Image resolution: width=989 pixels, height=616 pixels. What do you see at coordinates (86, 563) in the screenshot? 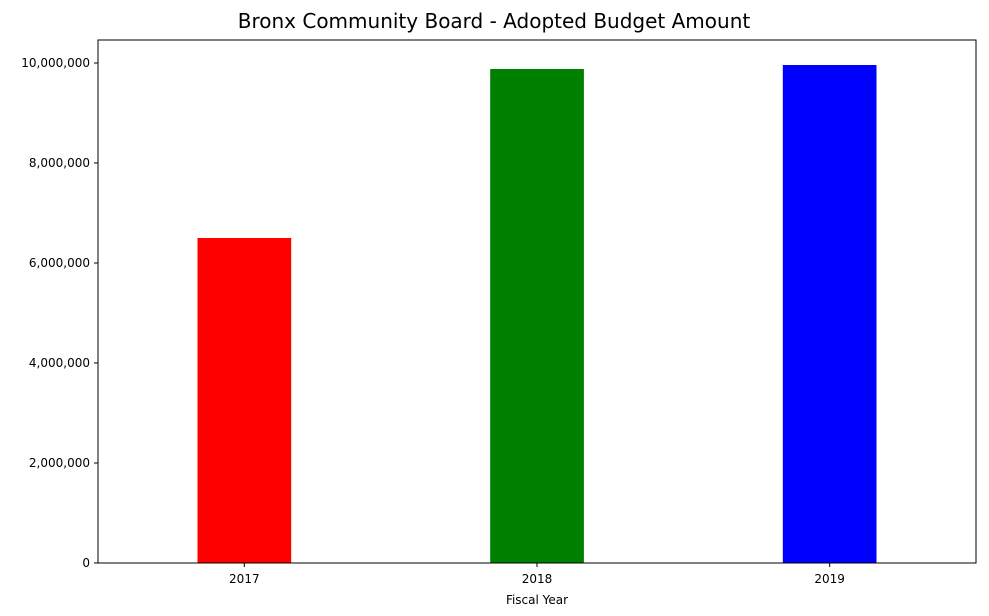
I see `y-tick-label-0: 0` at bounding box center [86, 563].